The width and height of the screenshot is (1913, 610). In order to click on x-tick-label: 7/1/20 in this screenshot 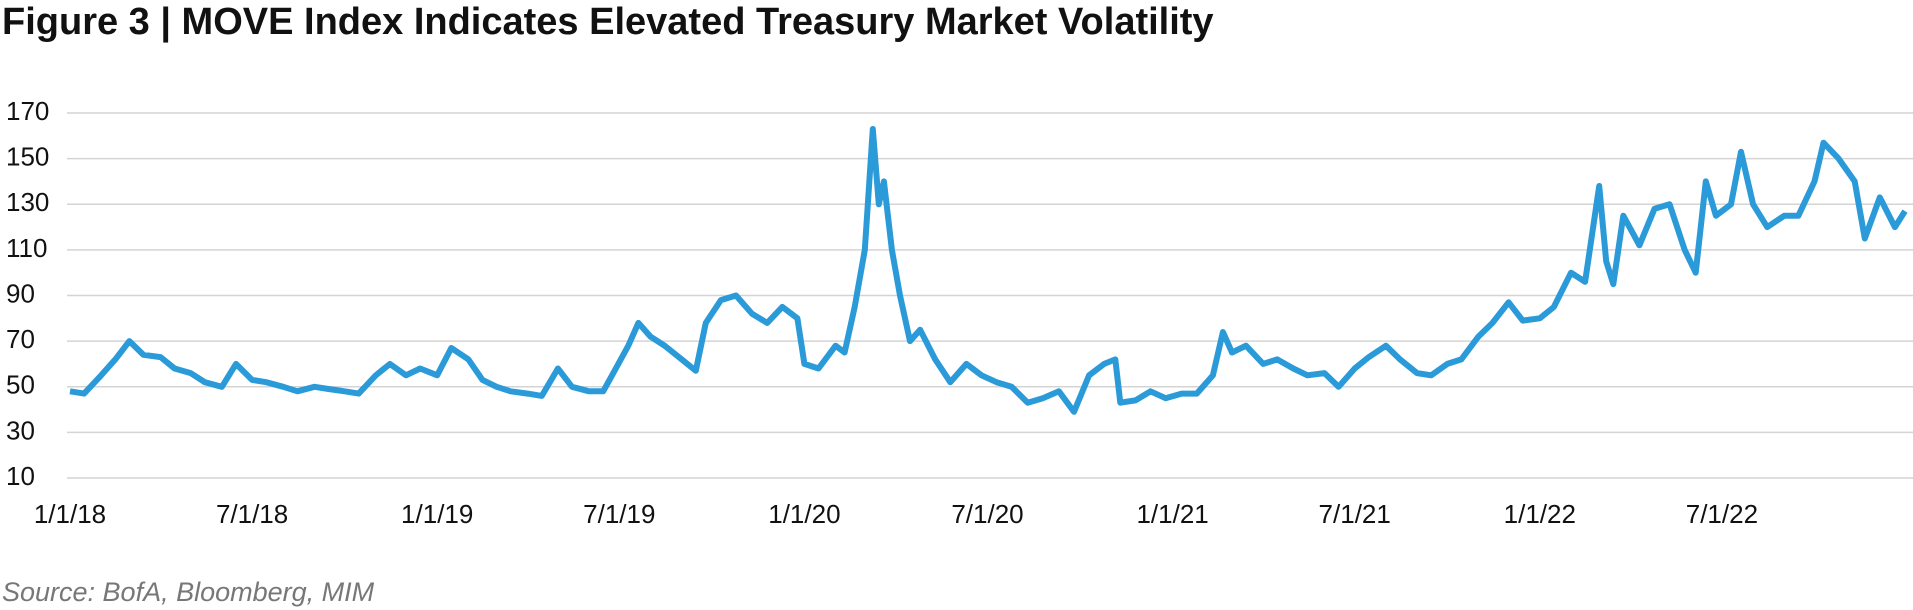, I will do `click(987, 514)`.